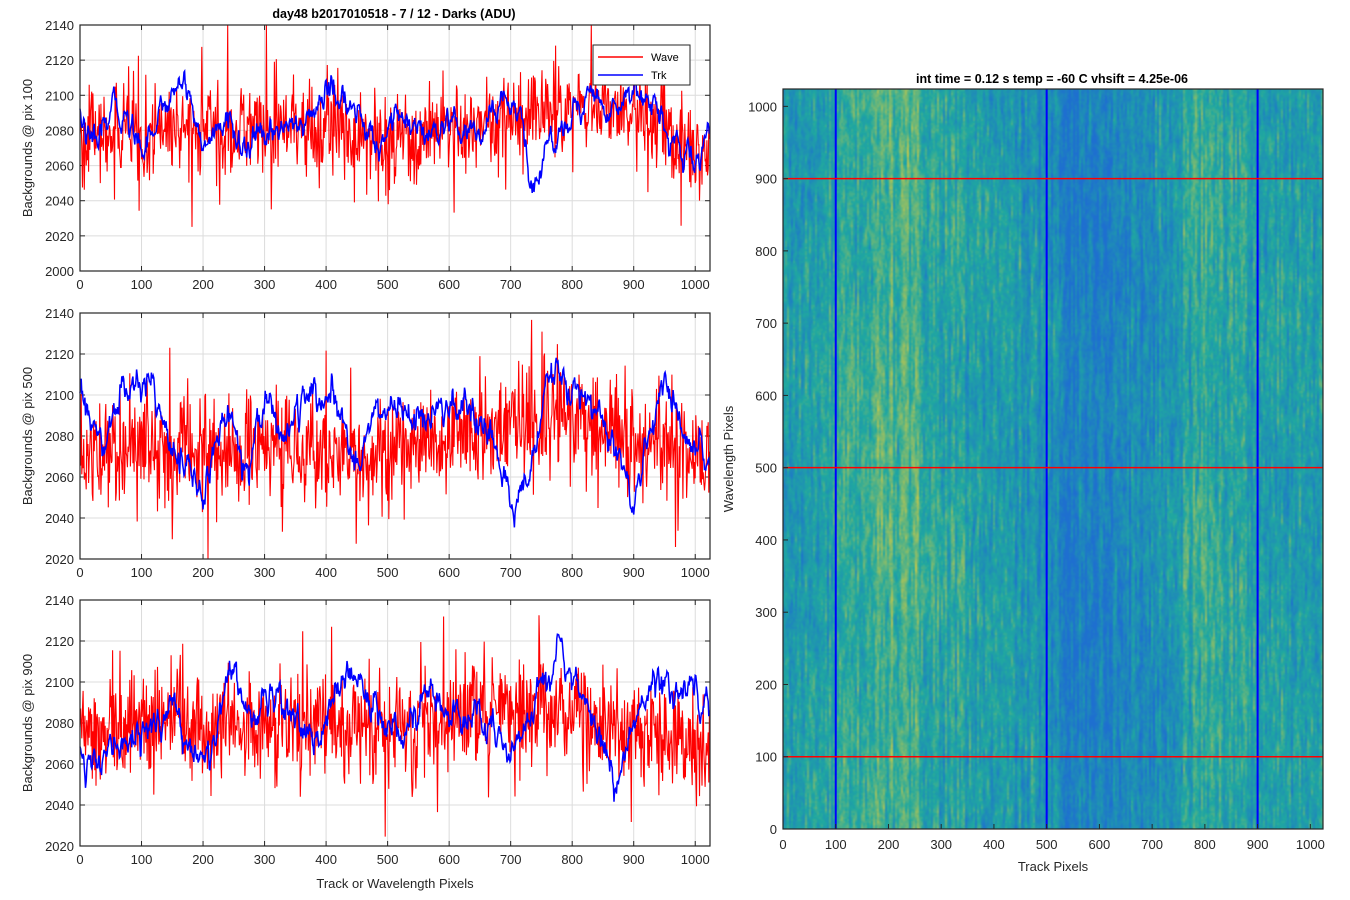  I want to click on y-tick-label: 2000, so click(59, 271).